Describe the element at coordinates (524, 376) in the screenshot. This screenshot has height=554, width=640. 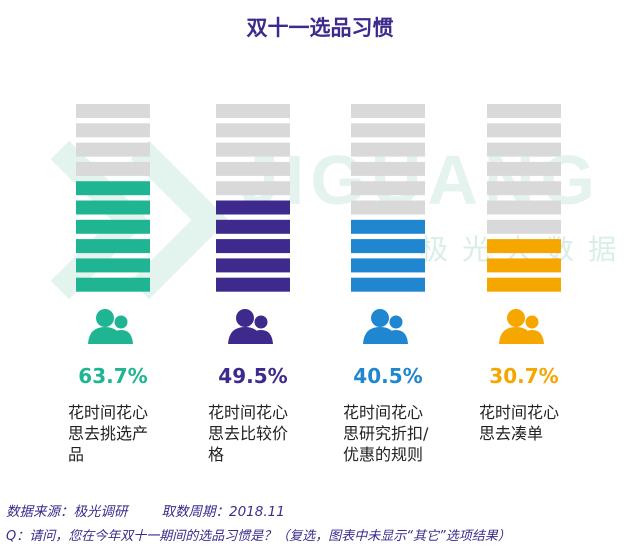
I see `value-label: 30.7%` at that location.